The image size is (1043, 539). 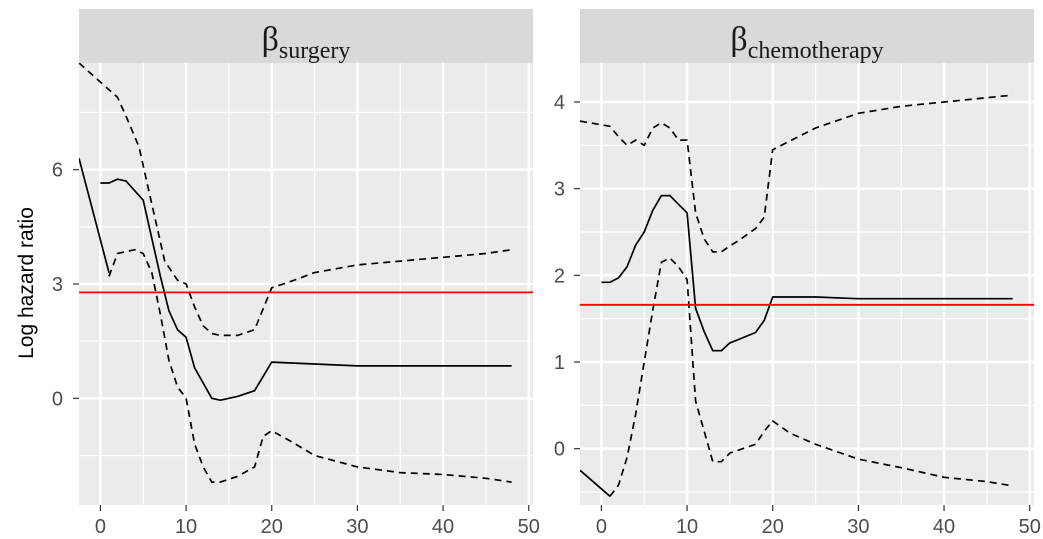 I want to click on y-tick-label: 1, so click(x=559, y=363).